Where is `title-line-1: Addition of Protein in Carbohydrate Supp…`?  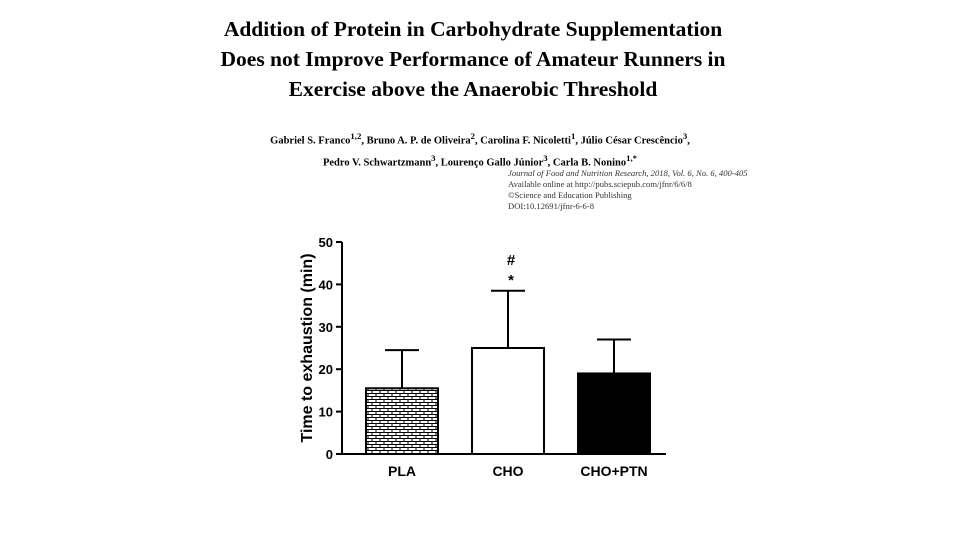 title-line-1: Addition of Protein in Carbohydrate Supp… is located at coordinates (473, 29).